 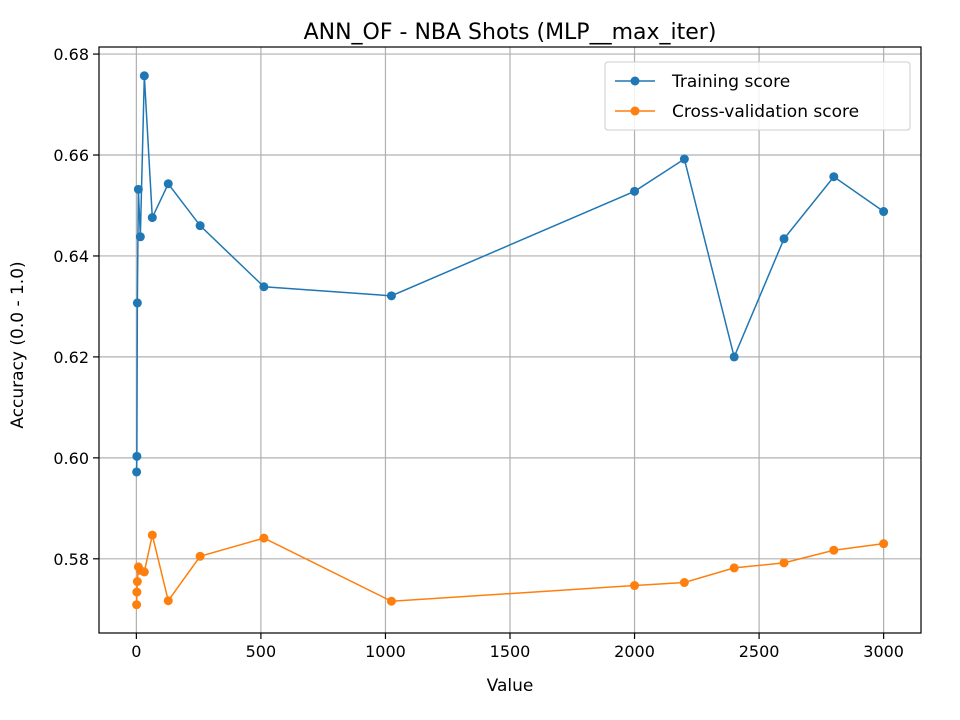 I want to click on y-axis-label: Accuracy (0.0 - 1.0), so click(x=18, y=344).